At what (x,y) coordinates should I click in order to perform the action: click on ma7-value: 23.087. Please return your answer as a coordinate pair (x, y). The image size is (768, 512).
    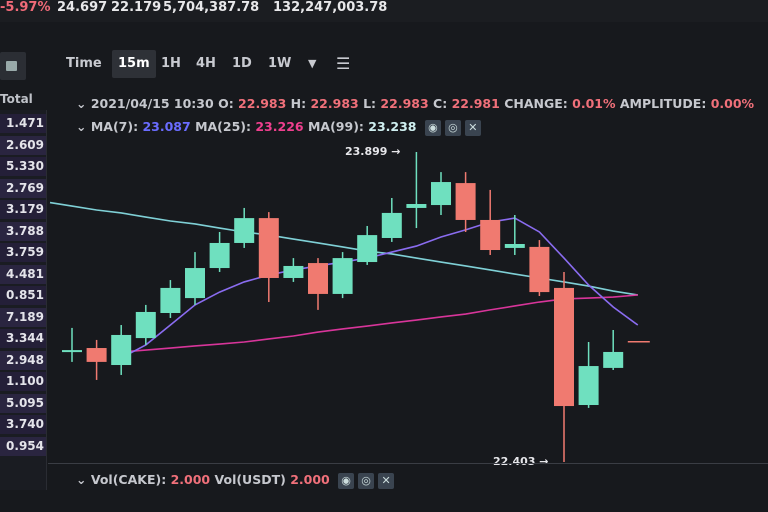
    Looking at the image, I should click on (166, 126).